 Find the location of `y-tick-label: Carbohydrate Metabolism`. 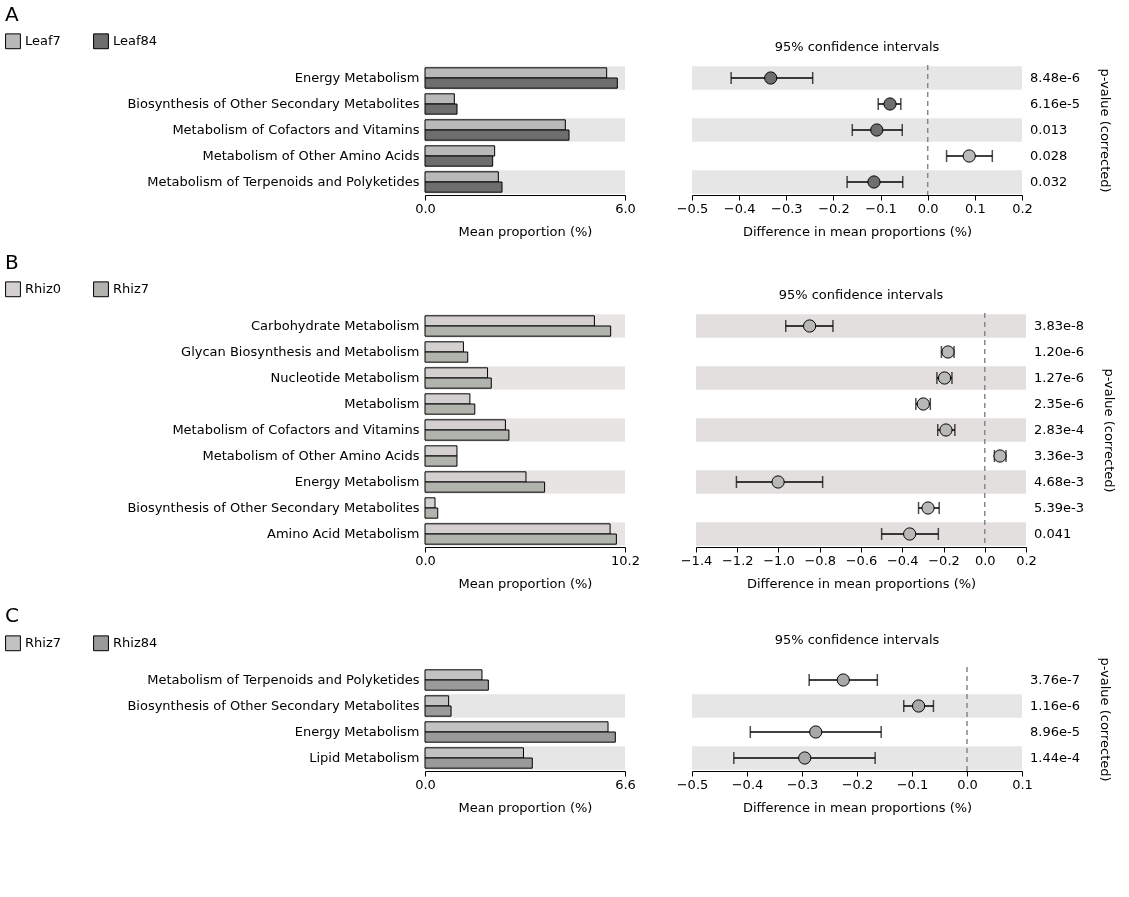

y-tick-label: Carbohydrate Metabolism is located at coordinates (335, 325).